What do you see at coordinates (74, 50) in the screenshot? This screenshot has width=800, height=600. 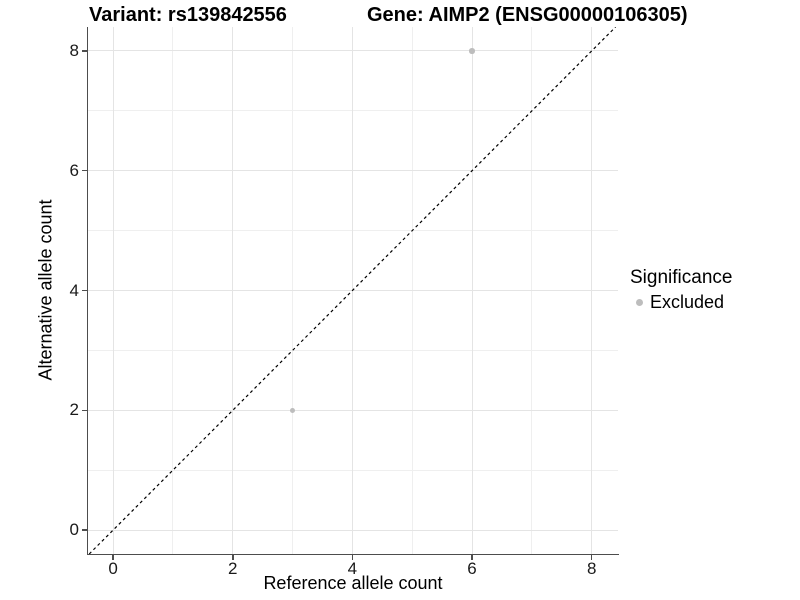 I see `y-tick-label: 8` at bounding box center [74, 50].